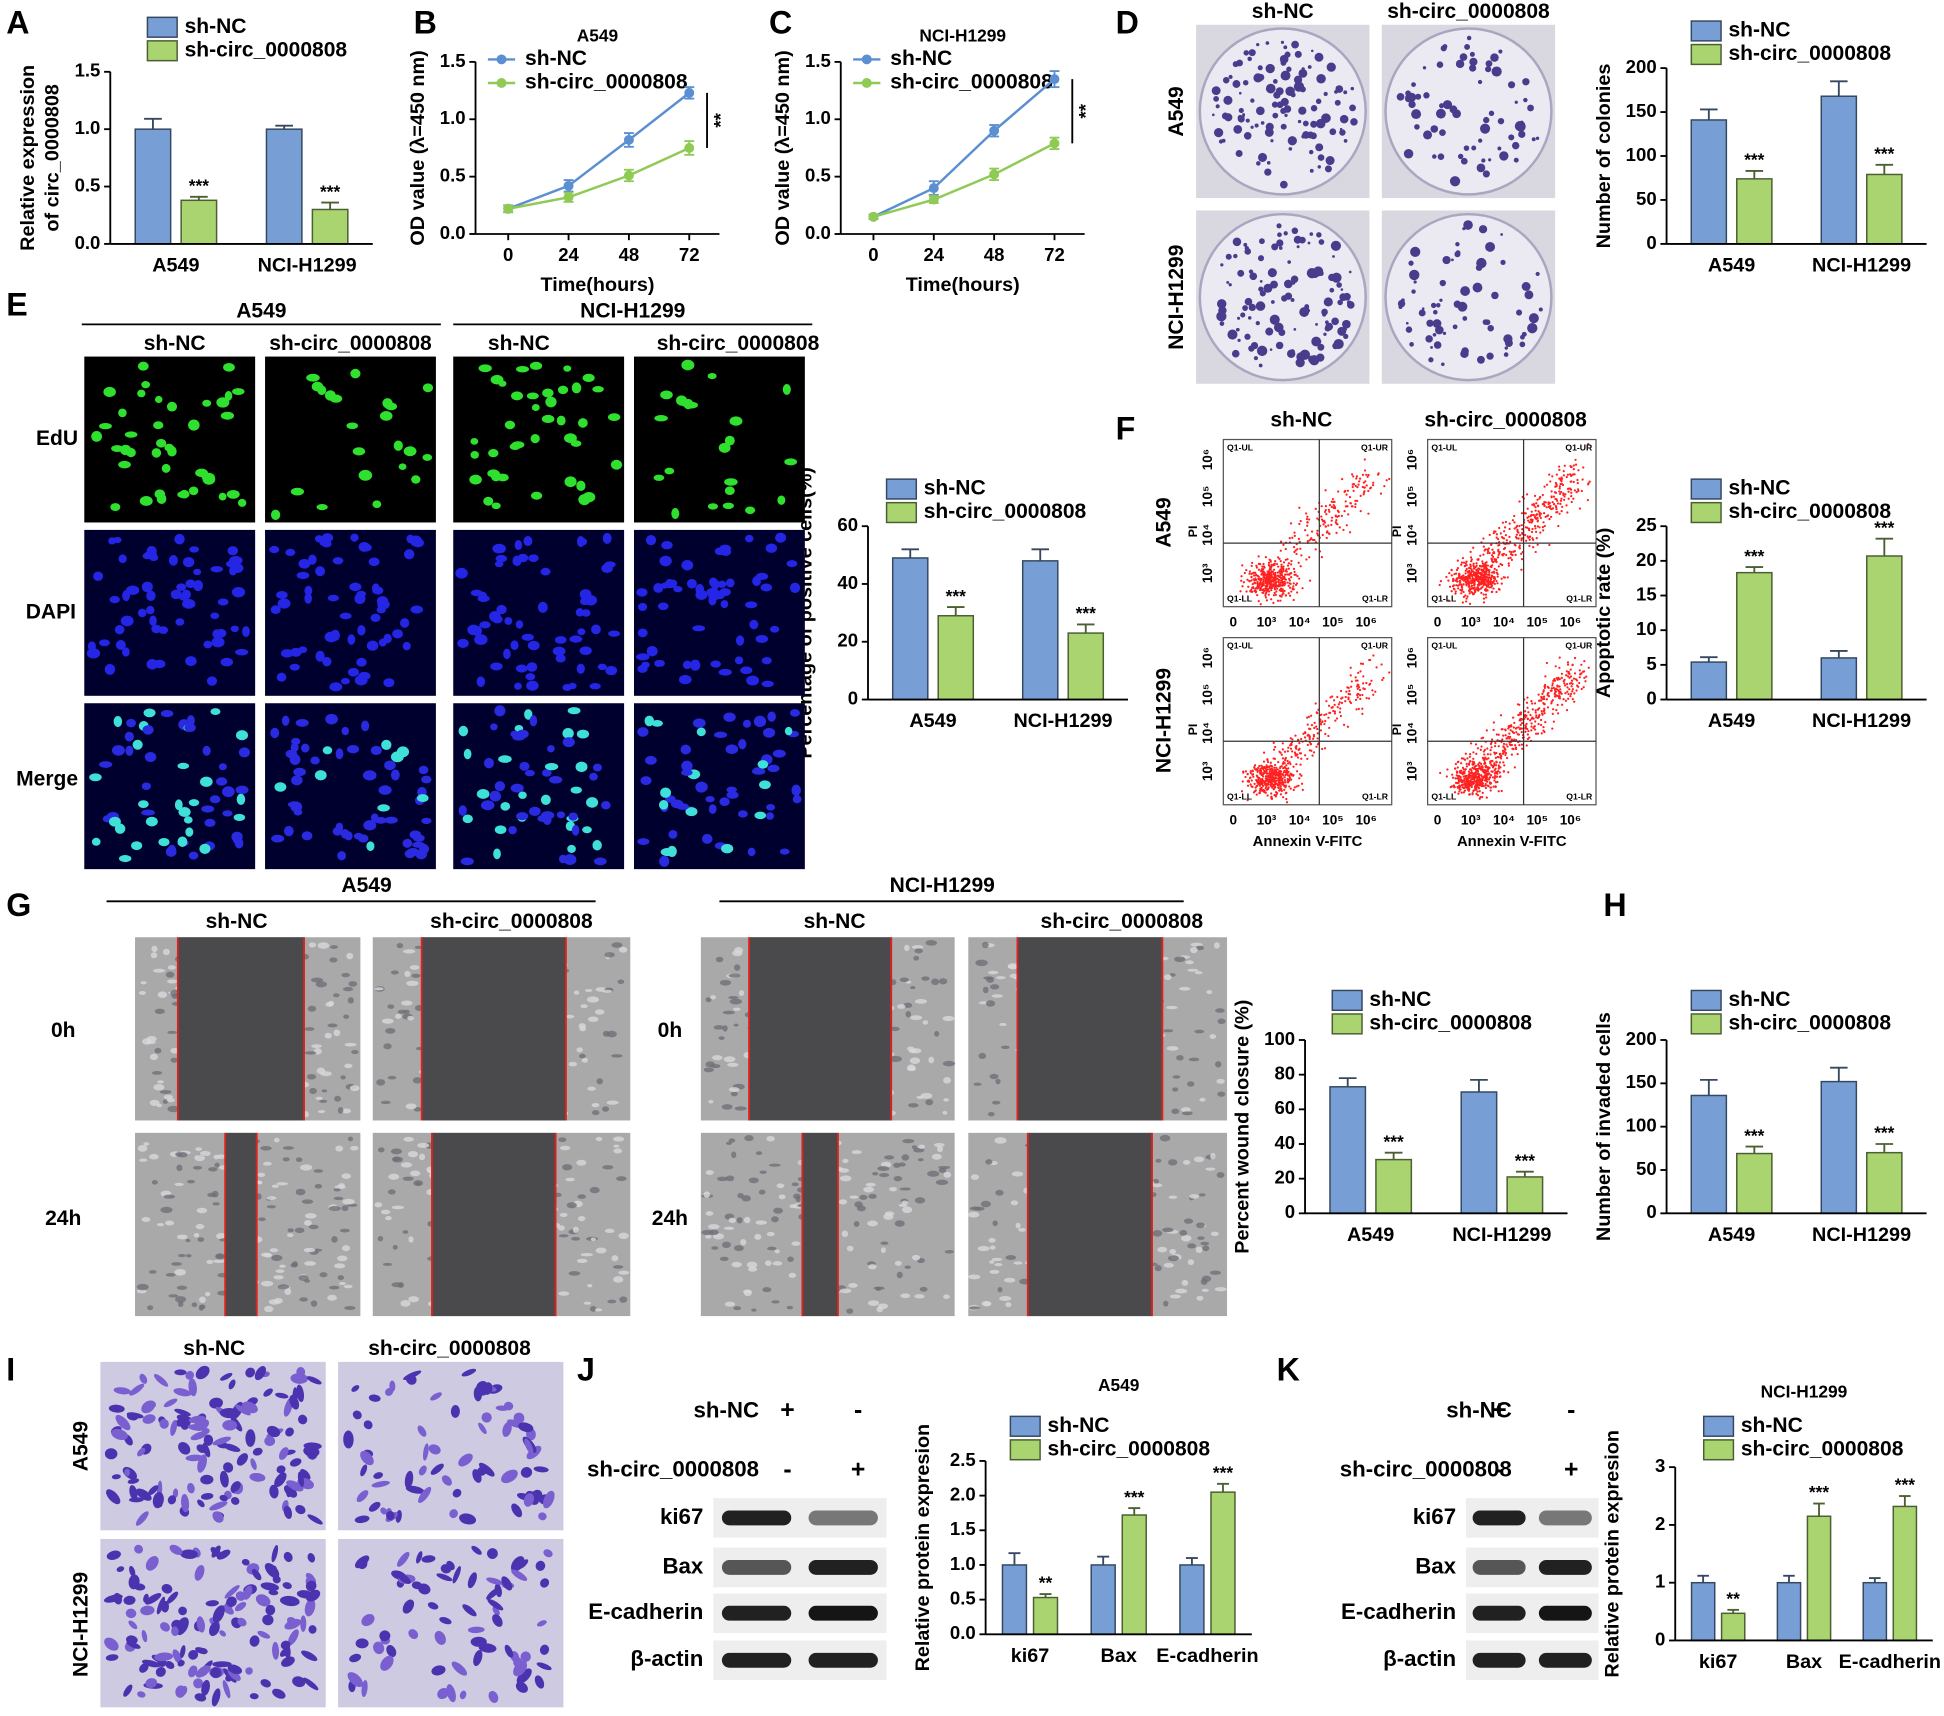 The width and height of the screenshot is (1944, 1716). What do you see at coordinates (1651, 663) in the screenshot?
I see `y-tick-label: 5` at bounding box center [1651, 663].